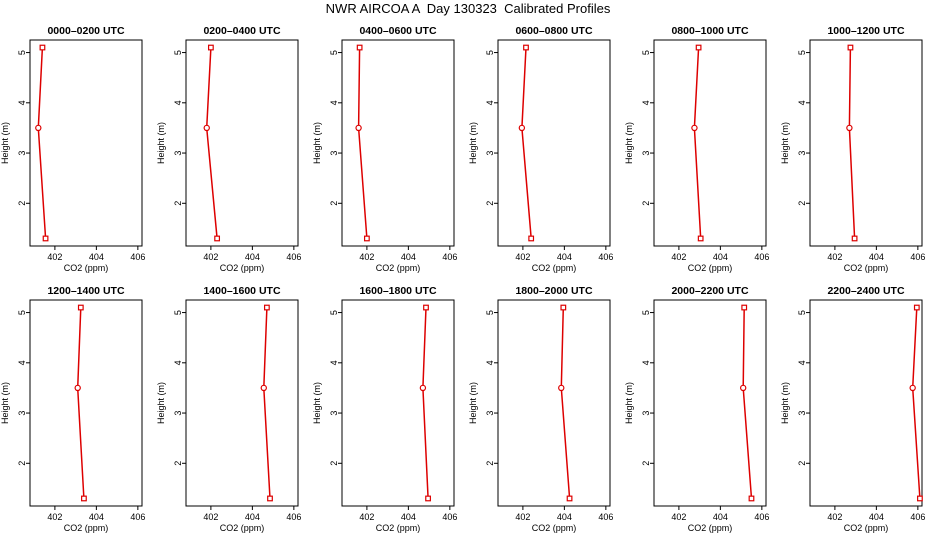 This screenshot has height=540, width=936. I want to click on panel-title: 0600–0800 UTC, so click(553, 31).